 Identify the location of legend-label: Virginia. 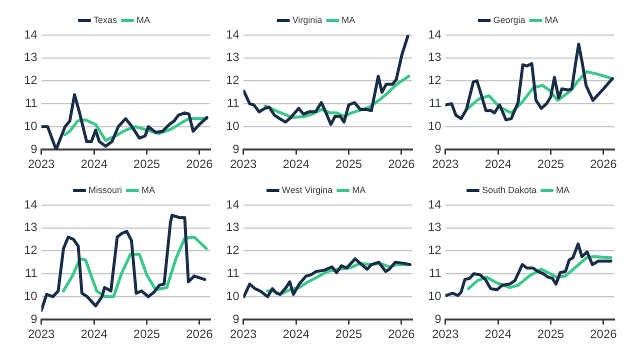
(307, 19).